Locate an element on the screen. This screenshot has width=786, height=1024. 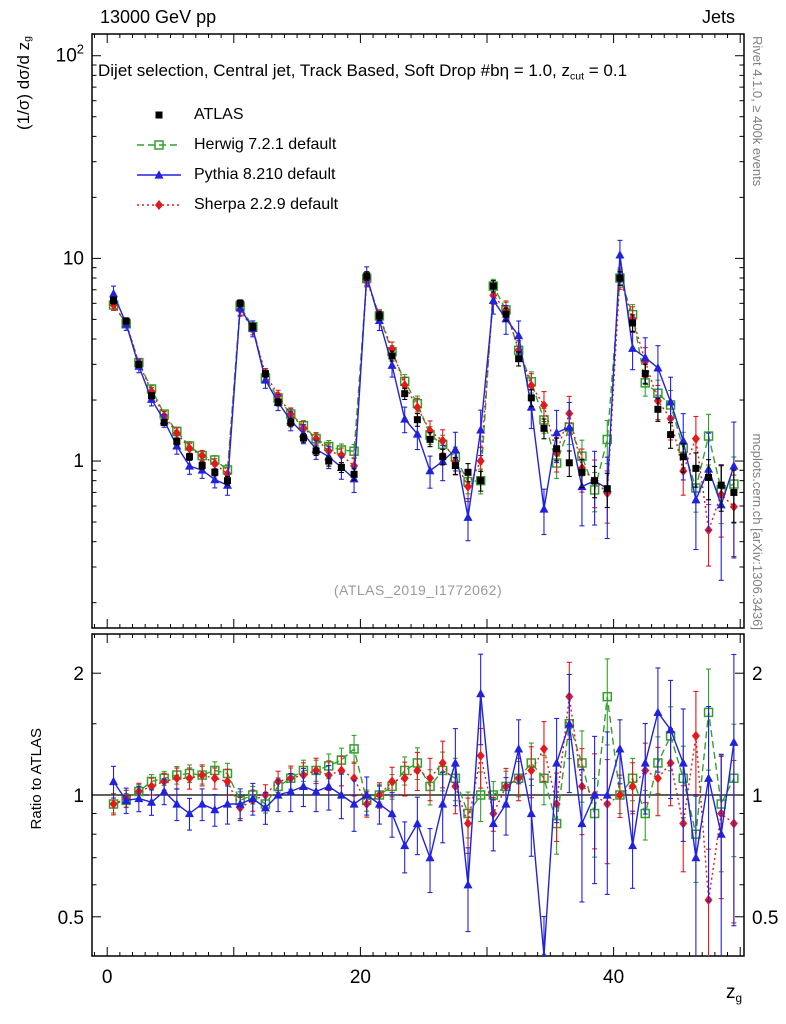
x-axis-label: zg is located at coordinates (734, 993).